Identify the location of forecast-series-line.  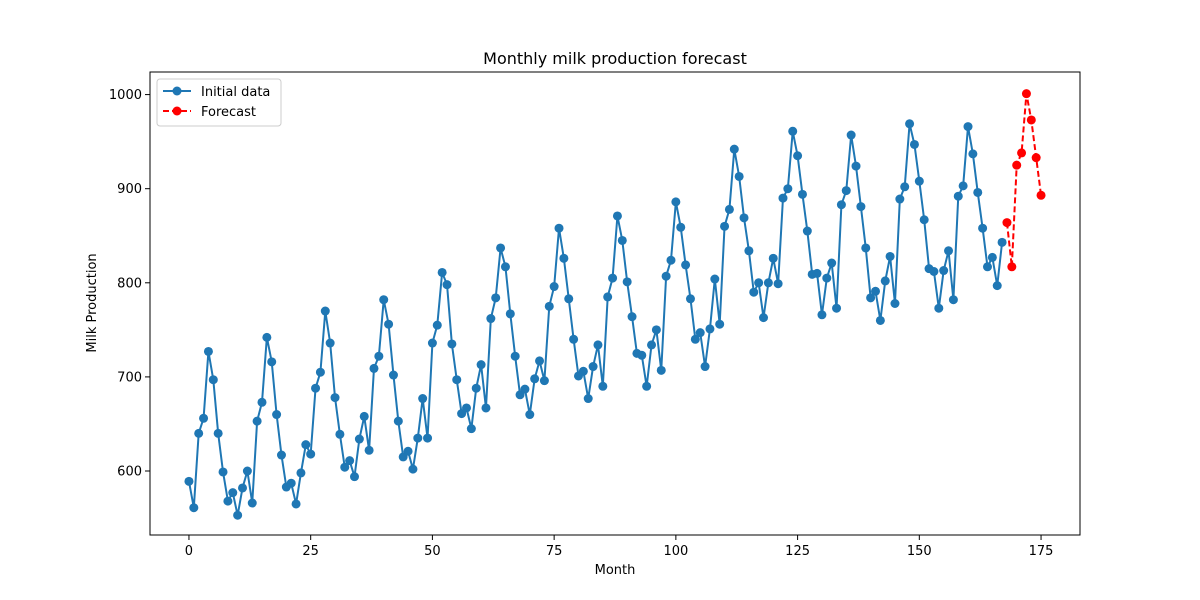
(1024, 180).